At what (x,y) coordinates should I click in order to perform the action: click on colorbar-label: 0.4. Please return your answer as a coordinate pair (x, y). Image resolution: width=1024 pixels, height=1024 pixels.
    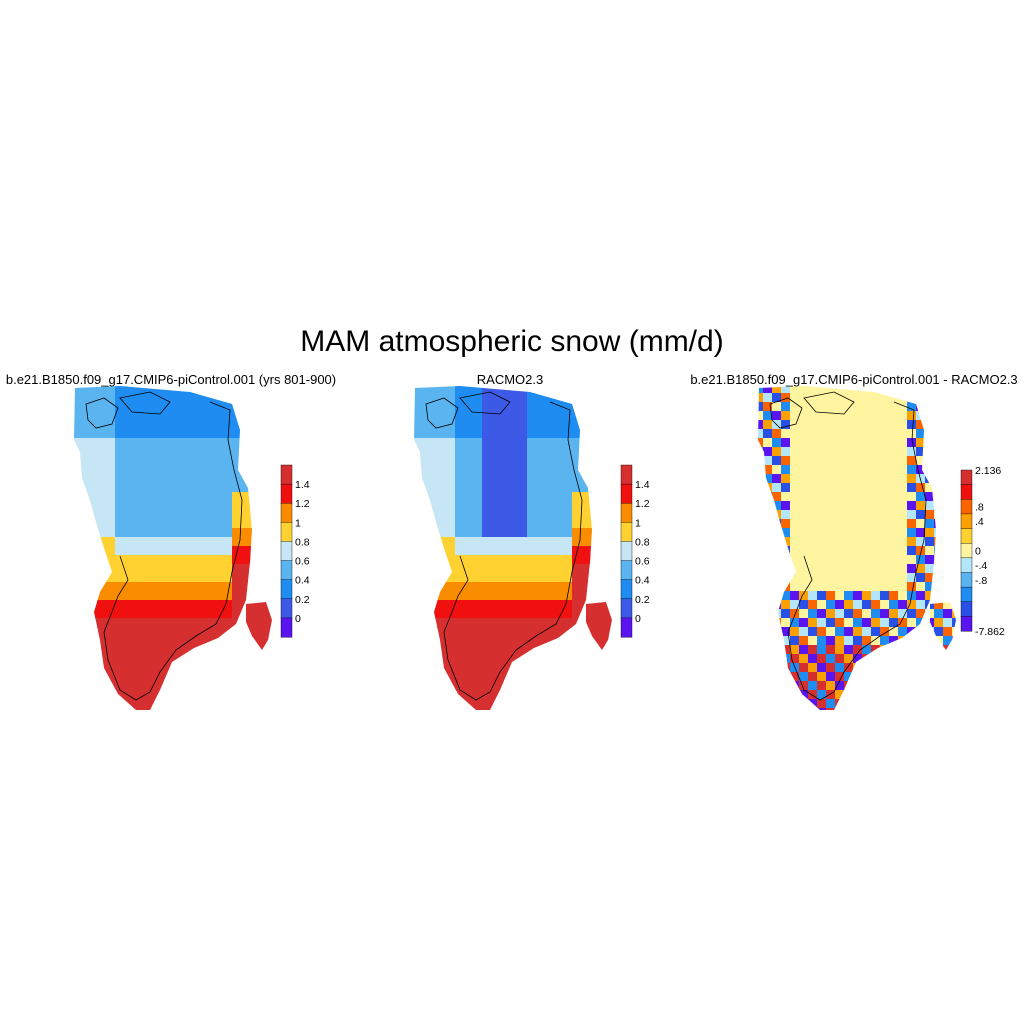
    Looking at the image, I should click on (302, 581).